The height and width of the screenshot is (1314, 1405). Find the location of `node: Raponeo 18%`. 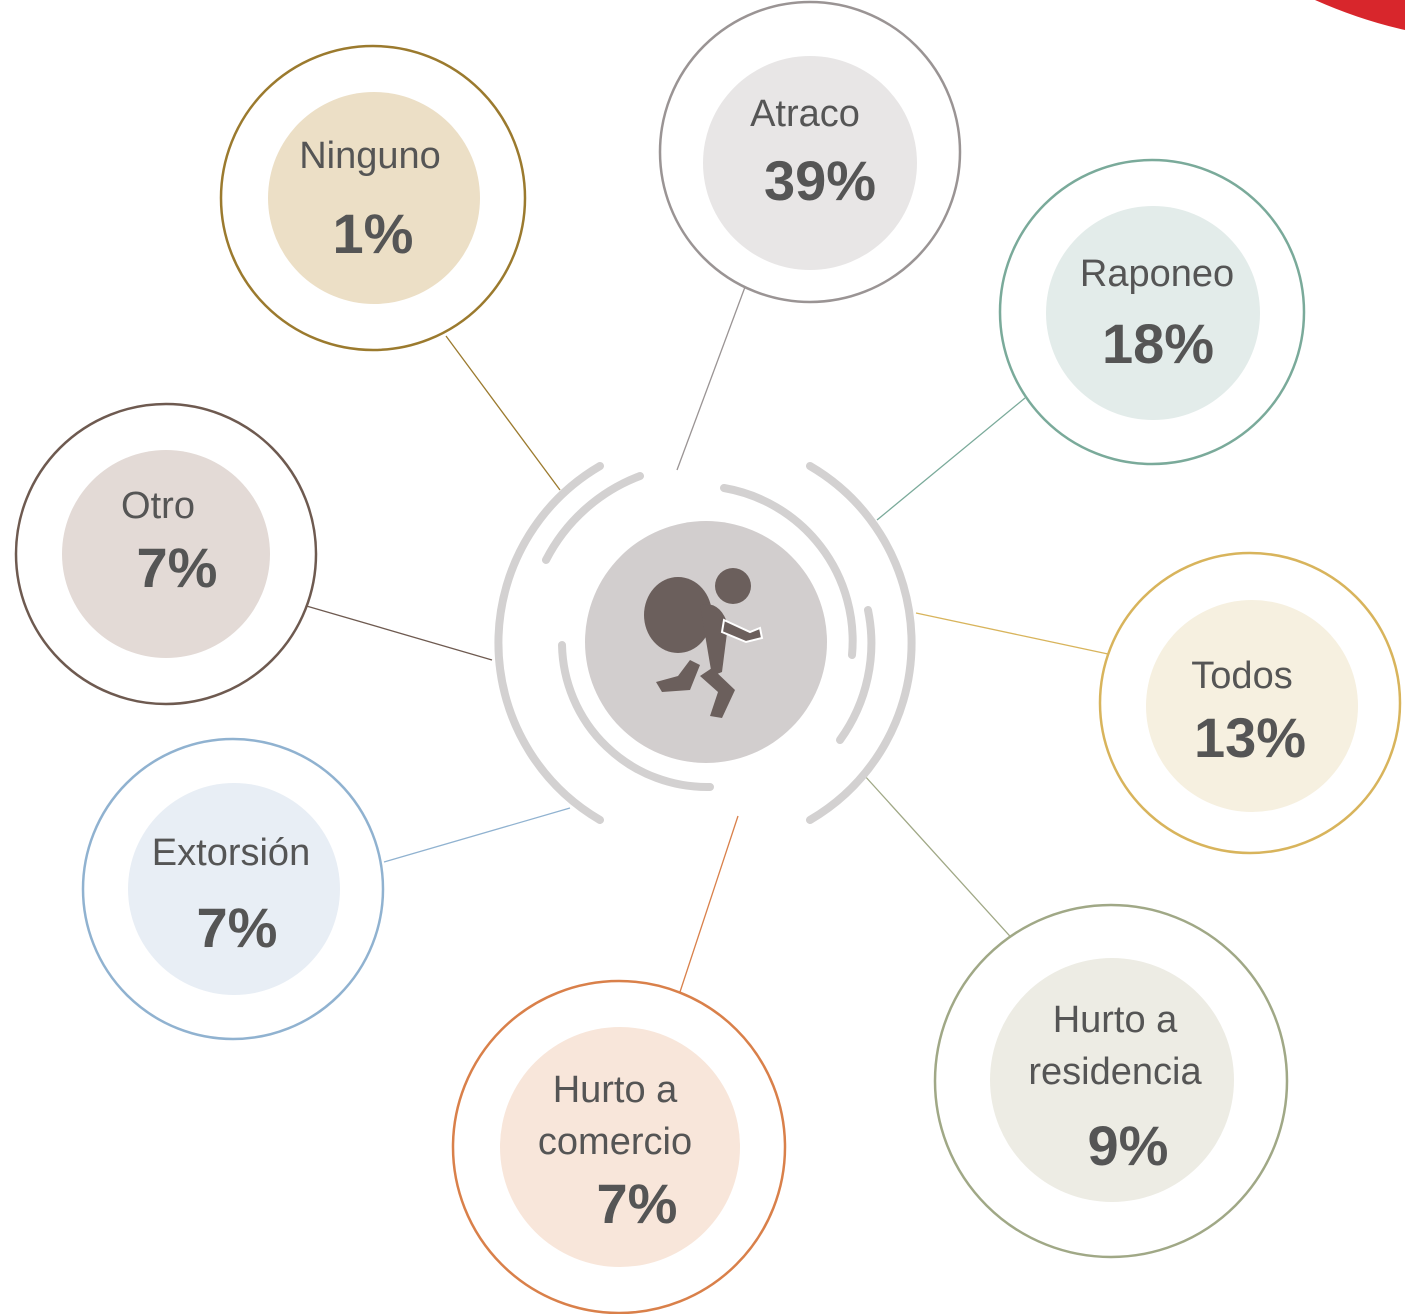

node: Raponeo 18% is located at coordinates (1152, 312).